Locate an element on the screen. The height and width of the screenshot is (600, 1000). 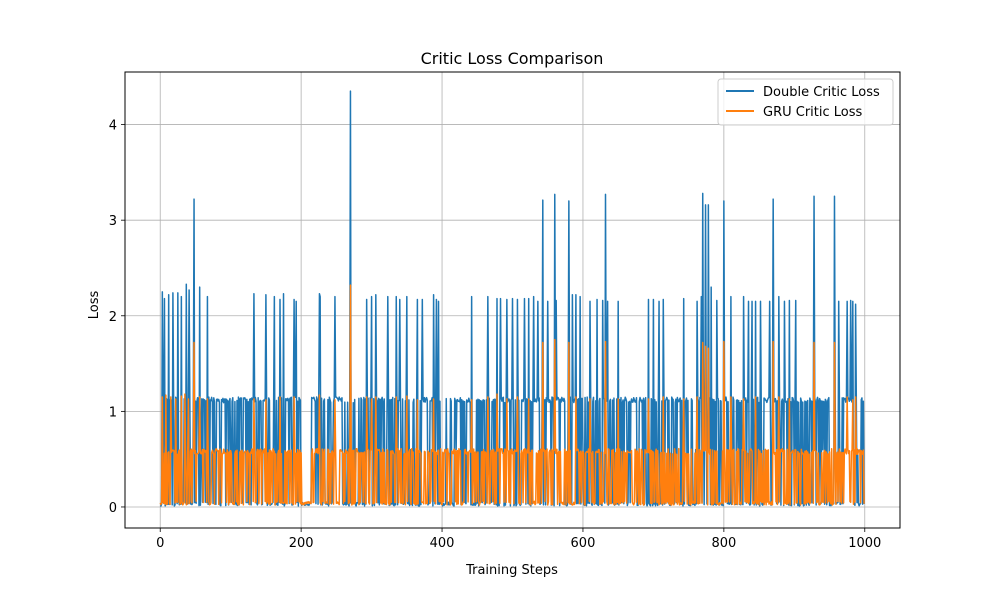
x-tick-label: 800 is located at coordinates (723, 543).